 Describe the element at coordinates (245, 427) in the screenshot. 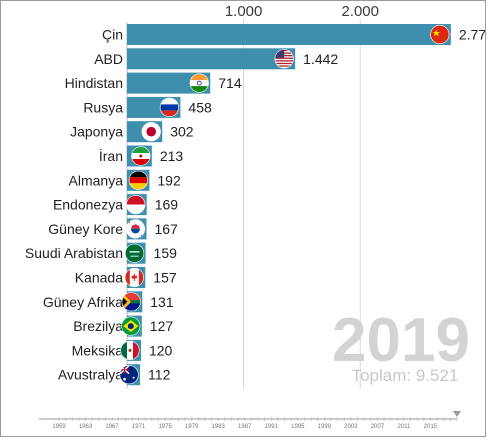

I see `timeline-label: 1987` at that location.